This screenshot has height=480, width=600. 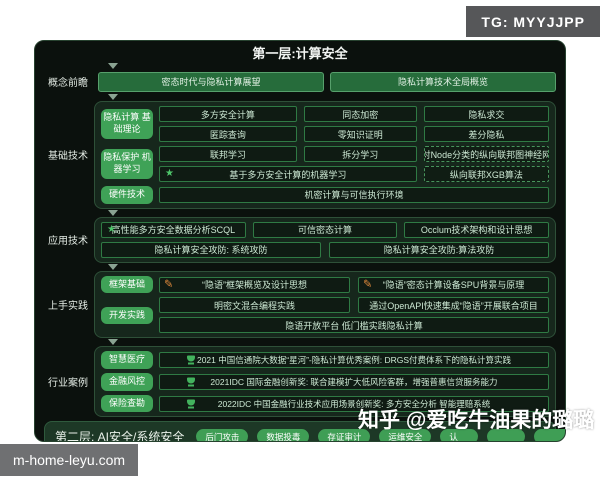 I want to click on topic-box: 隐私计算安全攻防:算法攻防, so click(x=439, y=249).